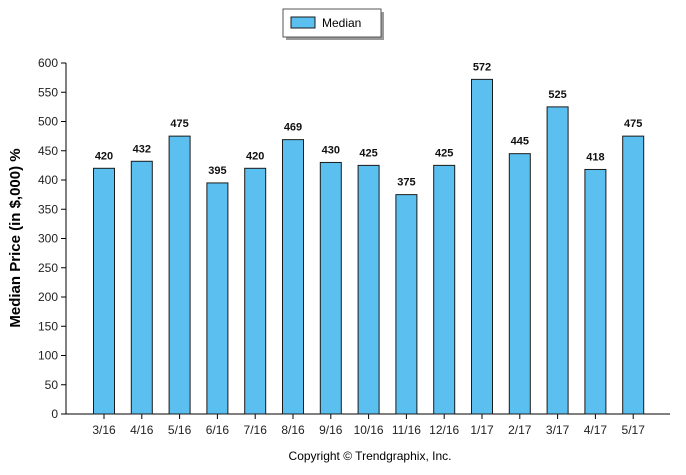 The width and height of the screenshot is (686, 475). I want to click on y-tick-label: 250, so click(48, 268).